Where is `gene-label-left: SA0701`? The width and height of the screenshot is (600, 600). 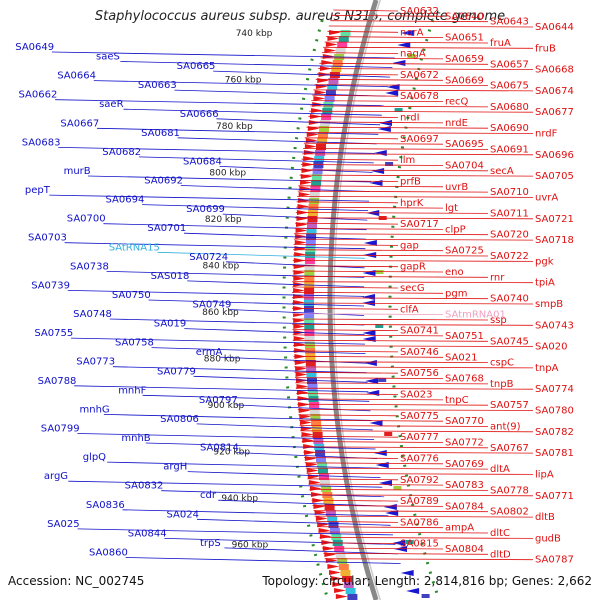 gene-label-left: SA0701 is located at coordinates (166, 228).